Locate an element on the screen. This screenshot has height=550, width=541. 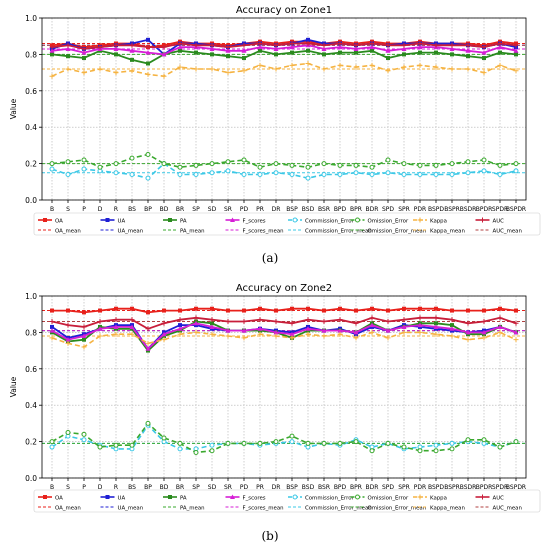
x-tick-label: PD is located at coordinates (244, 209).